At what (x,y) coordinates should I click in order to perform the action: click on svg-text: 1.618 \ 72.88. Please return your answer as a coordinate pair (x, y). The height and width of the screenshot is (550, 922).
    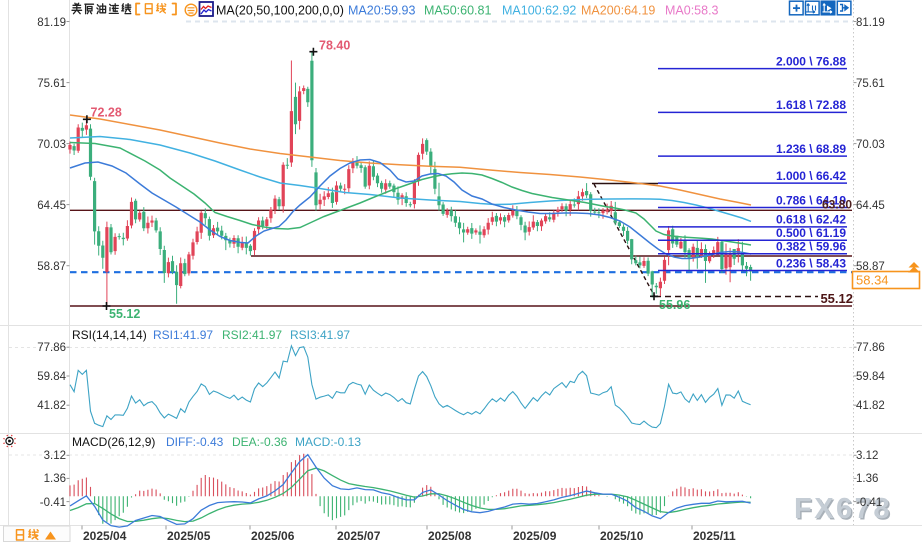
    Looking at the image, I should click on (811, 105).